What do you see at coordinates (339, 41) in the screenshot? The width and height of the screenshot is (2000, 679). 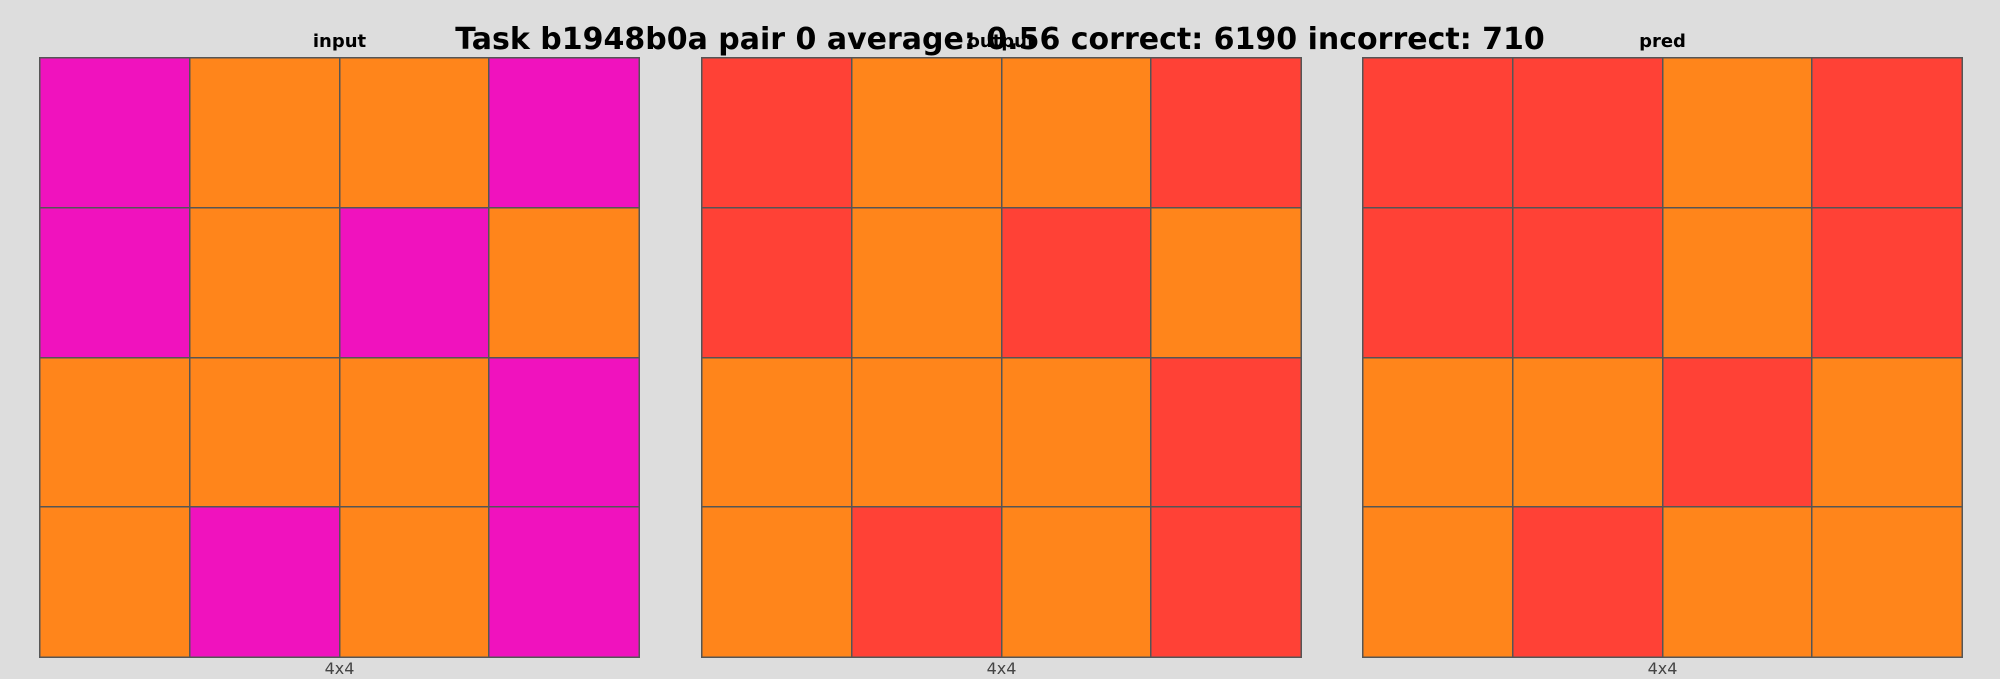 I see `panel-label: input` at bounding box center [339, 41].